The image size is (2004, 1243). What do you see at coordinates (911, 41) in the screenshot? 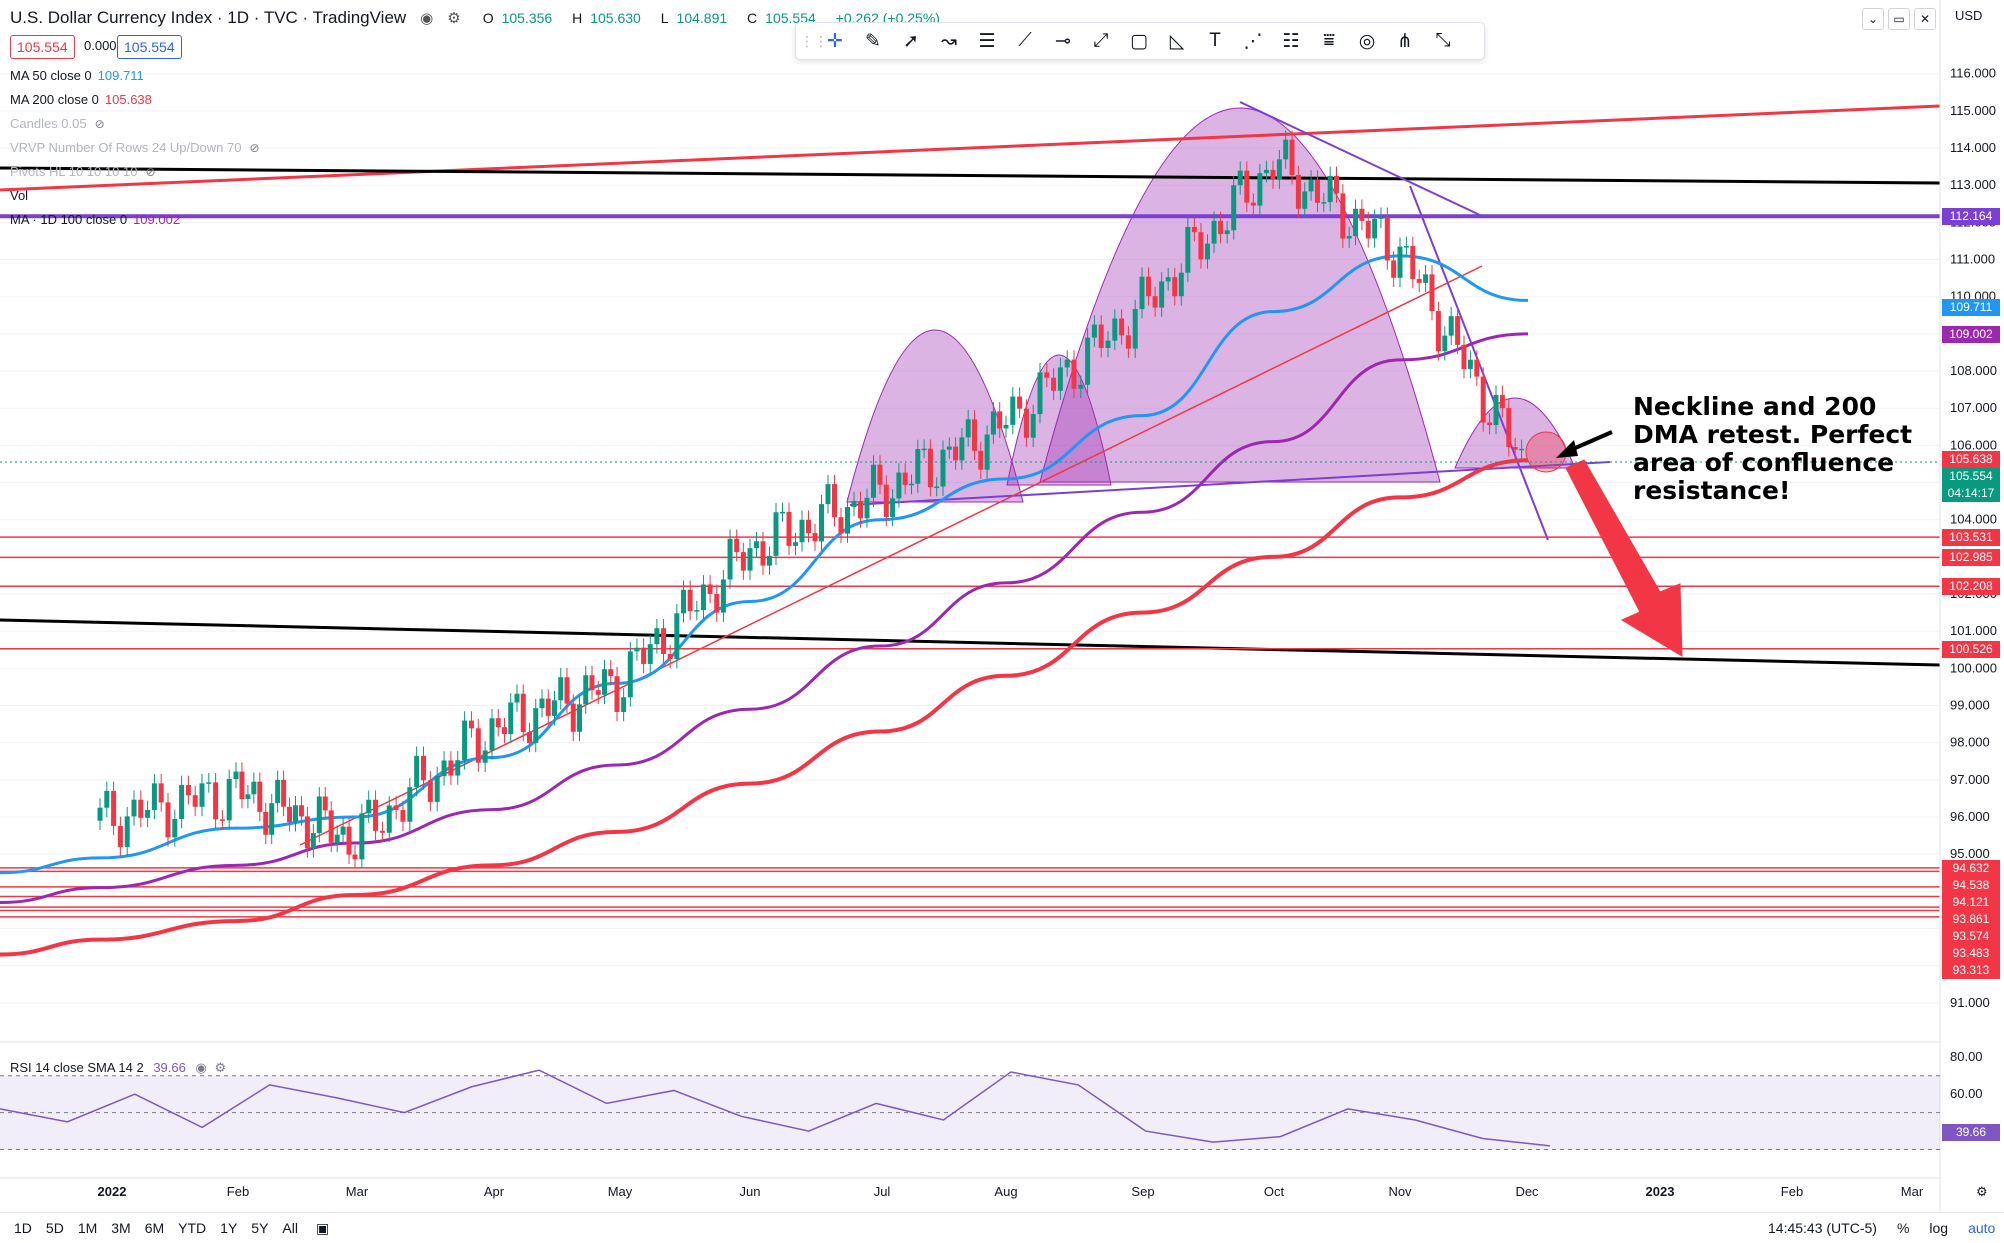
I see `arrow-icon: ➚` at bounding box center [911, 41].